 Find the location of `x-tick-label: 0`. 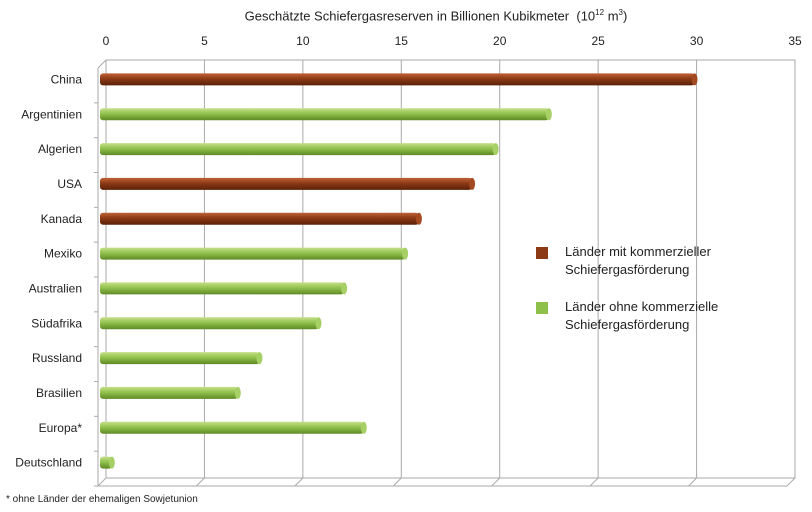

x-tick-label: 0 is located at coordinates (106, 41).